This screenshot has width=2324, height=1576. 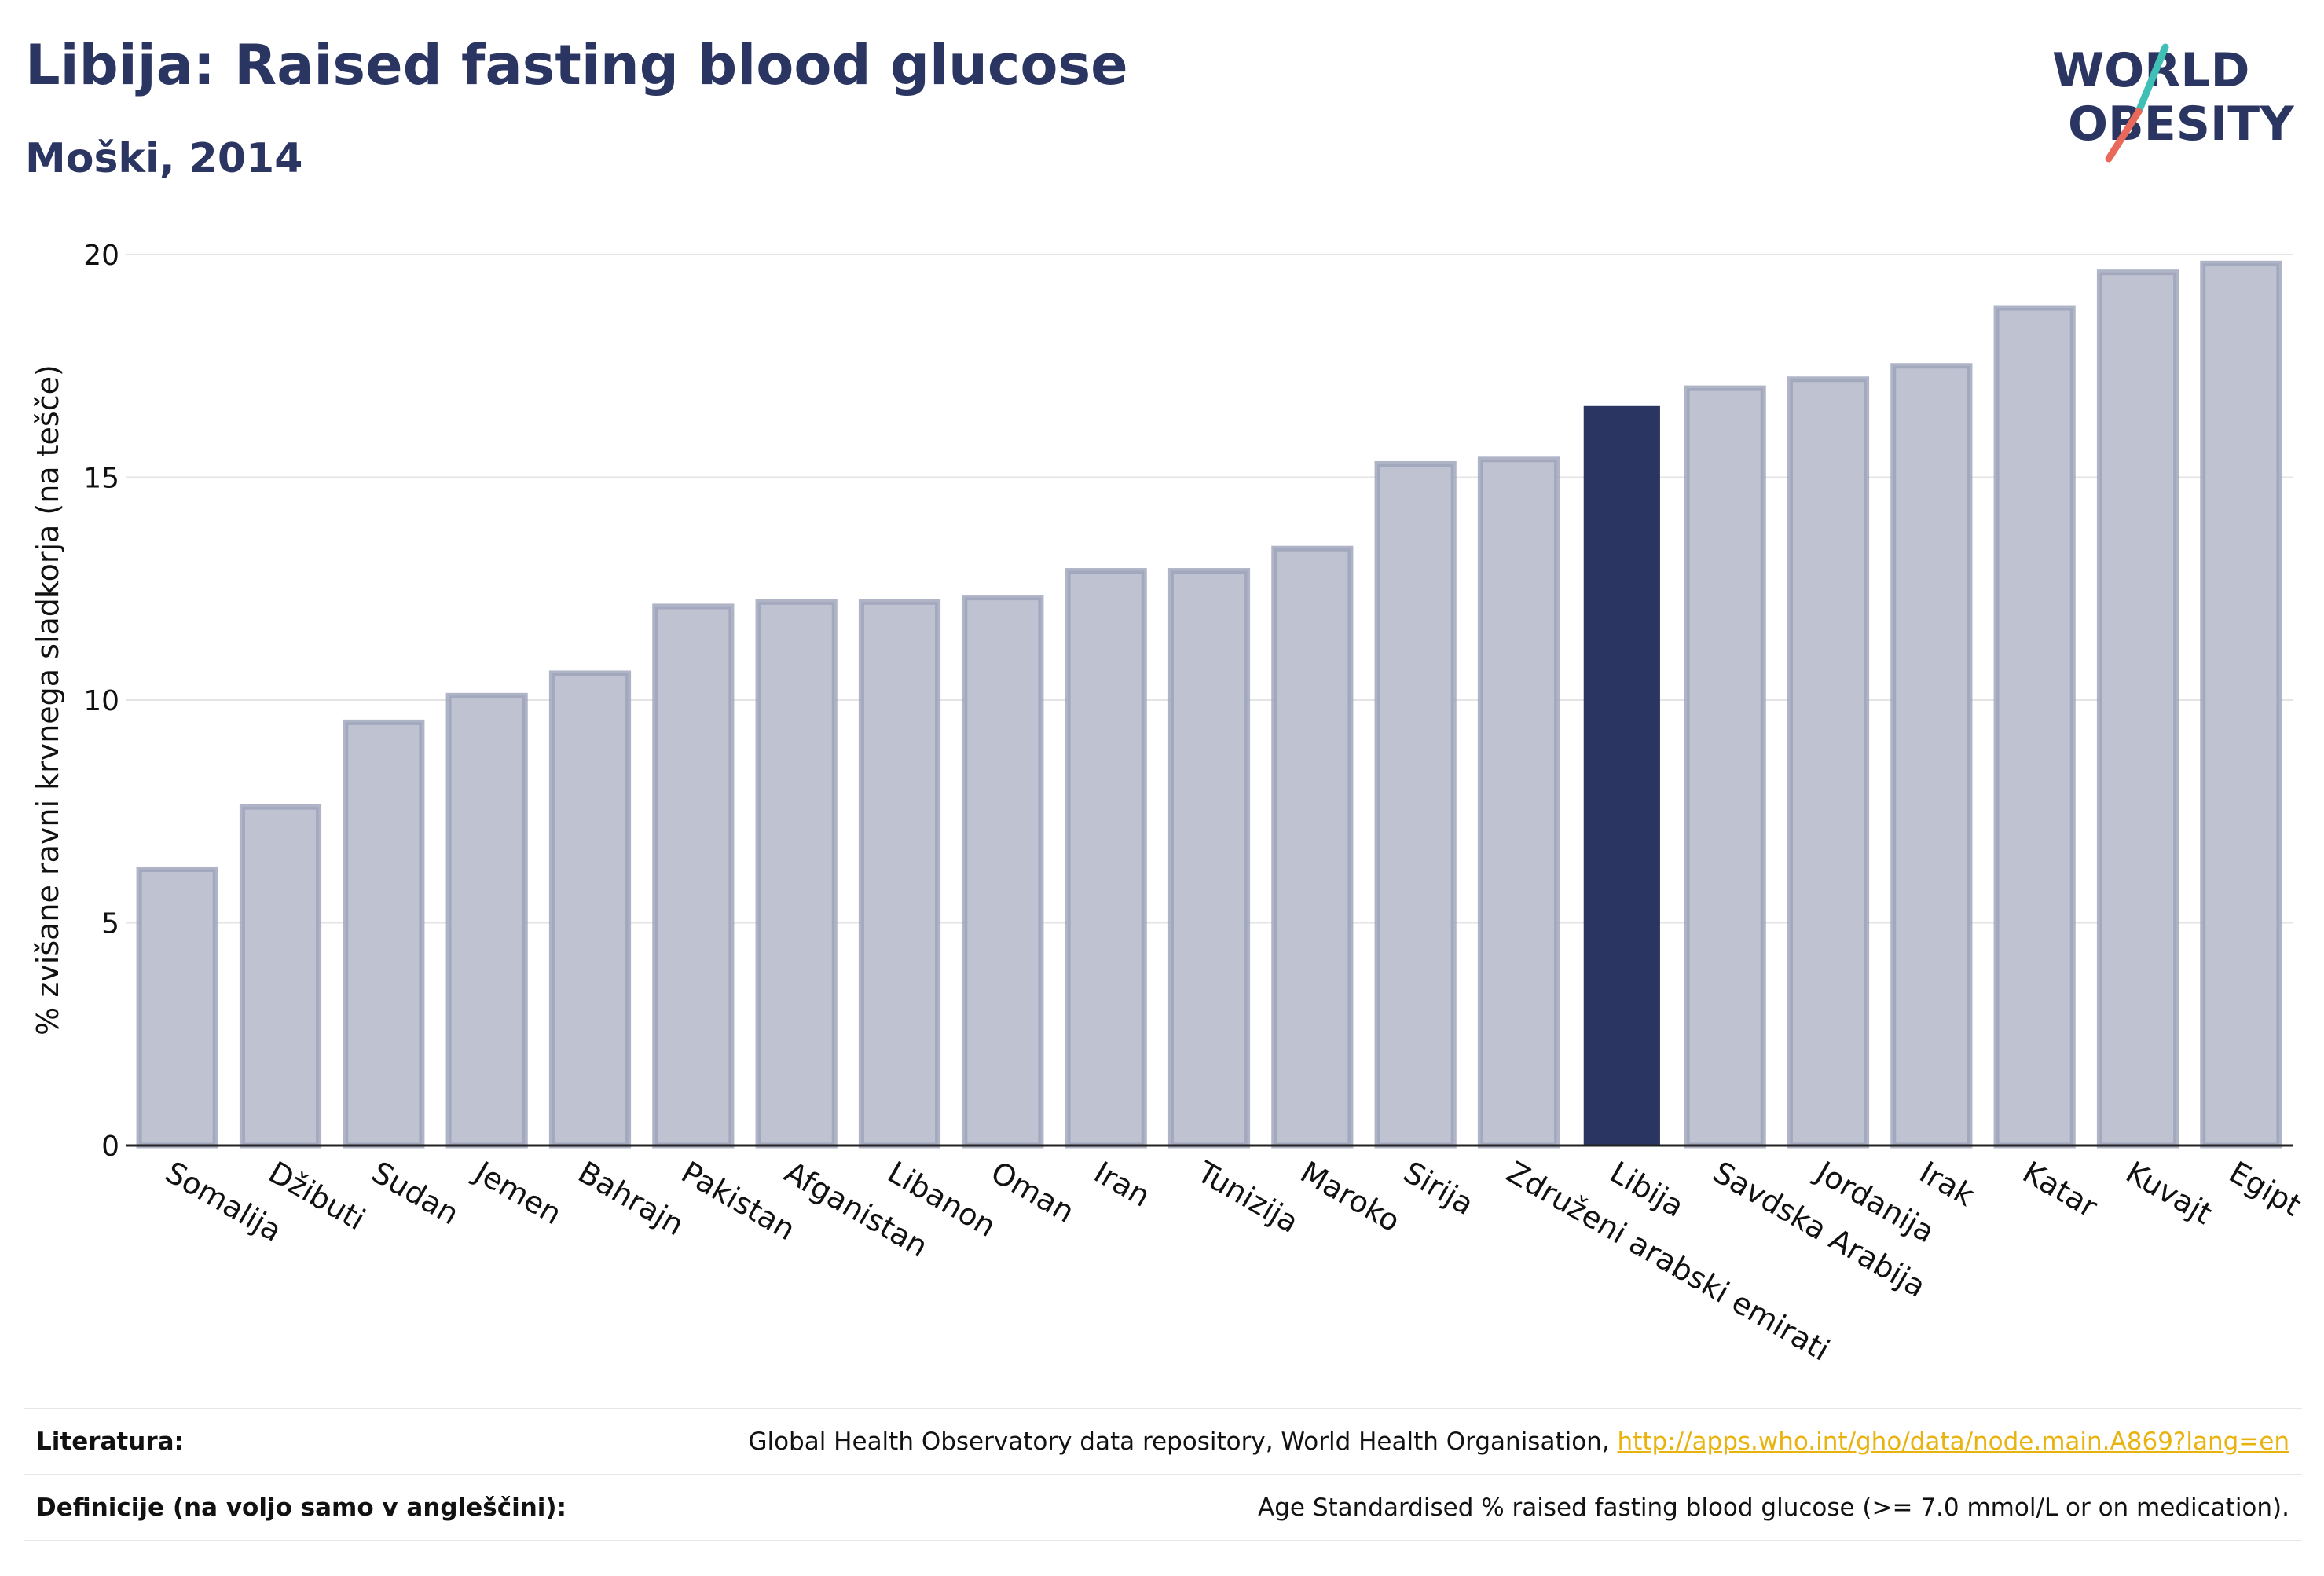 I want to click on bar-jemen, so click(x=486, y=920).